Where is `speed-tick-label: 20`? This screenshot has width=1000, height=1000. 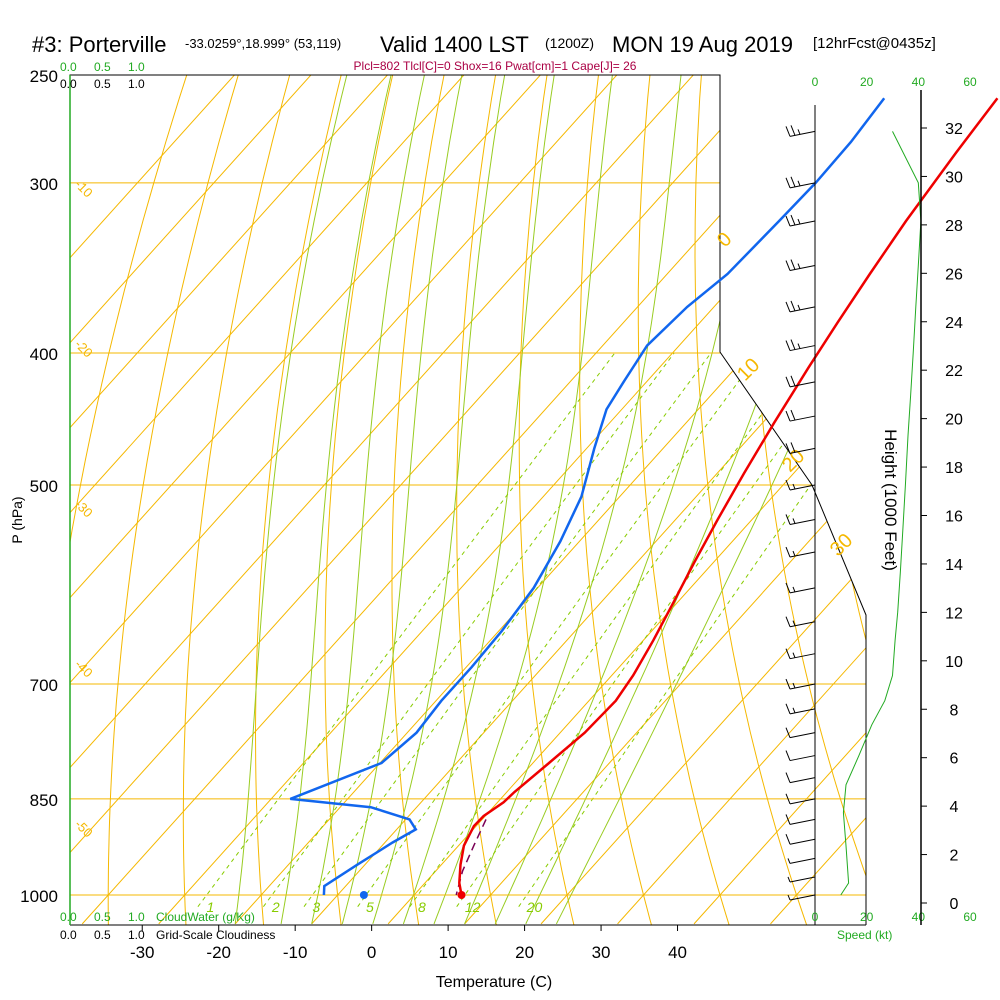 speed-tick-label: 20 is located at coordinates (867, 917).